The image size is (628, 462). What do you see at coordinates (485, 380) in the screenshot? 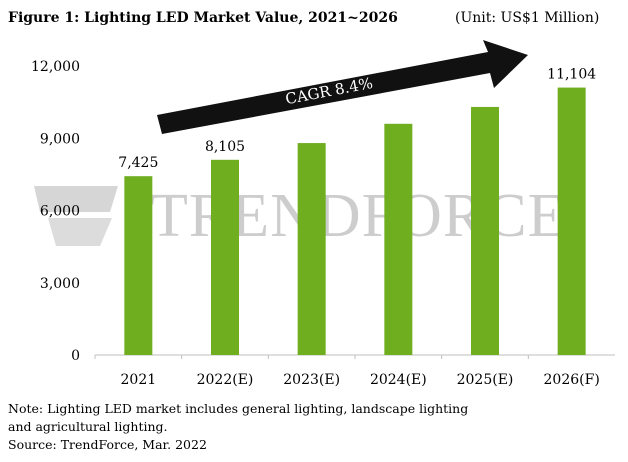
I see `x-tick-label: 2025(E)` at bounding box center [485, 380].